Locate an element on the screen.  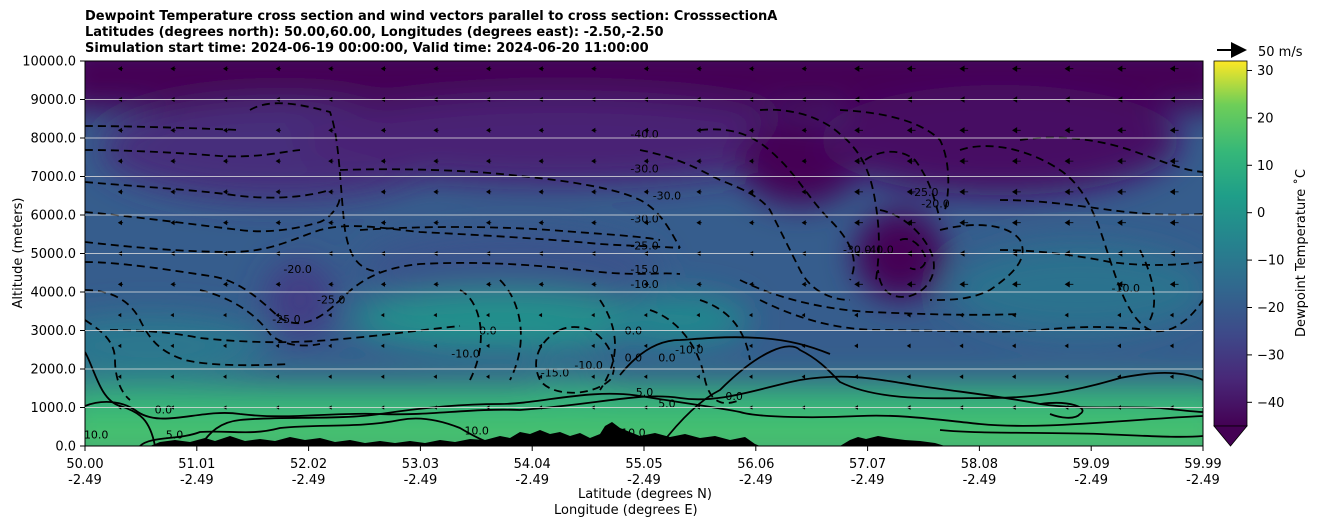
contour-label: 10.0 is located at coordinates (633, 432).